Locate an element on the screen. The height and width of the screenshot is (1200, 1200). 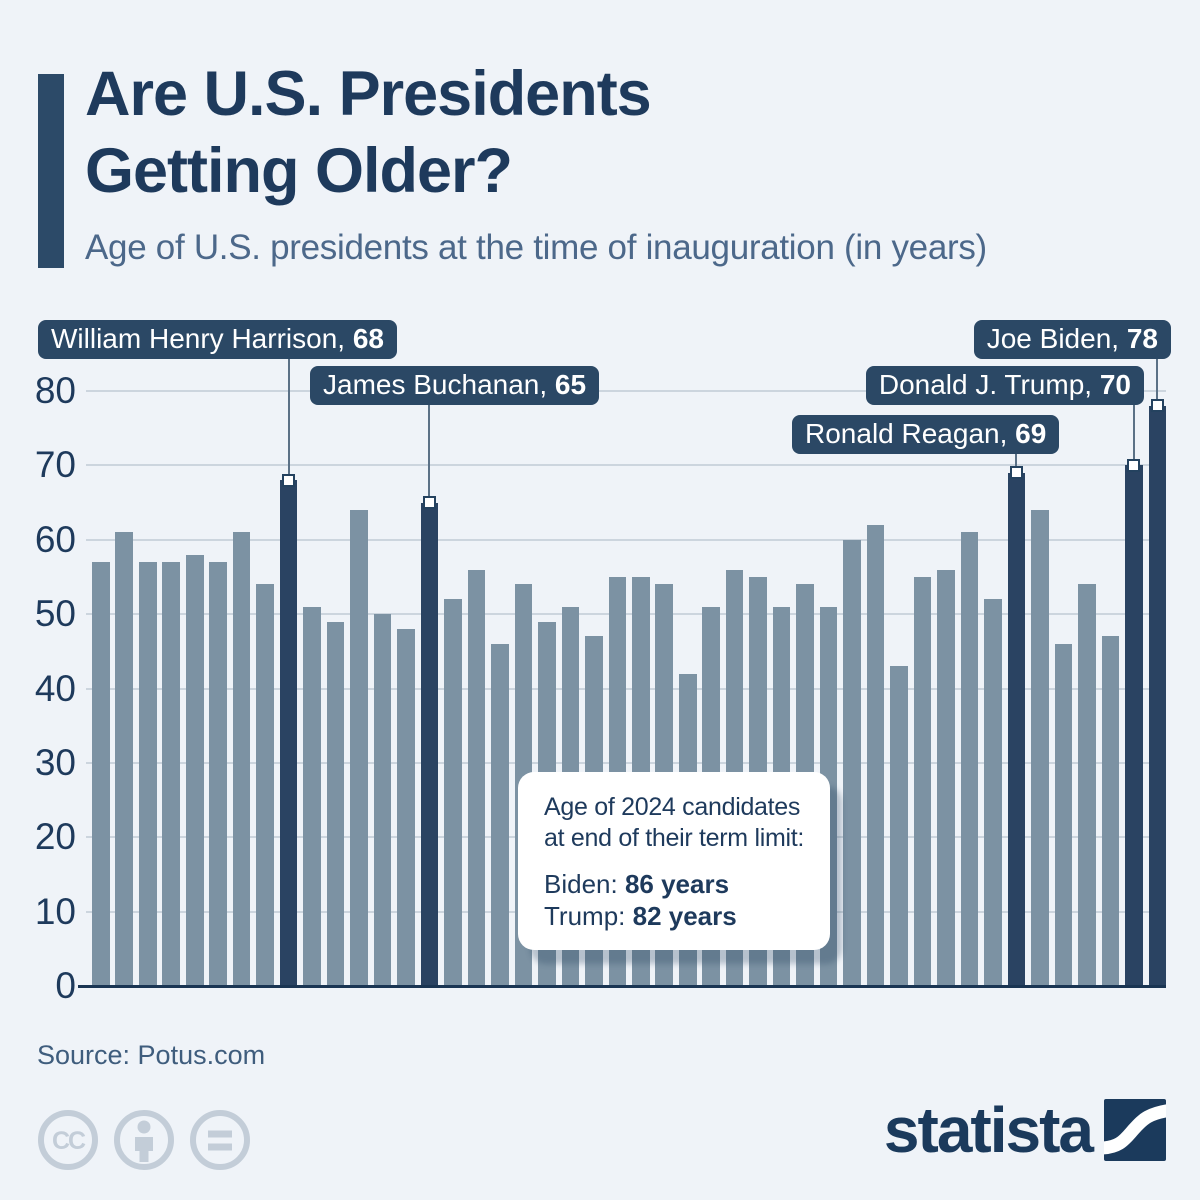
y-axis-label-80: 80 is located at coordinates (55, 390).